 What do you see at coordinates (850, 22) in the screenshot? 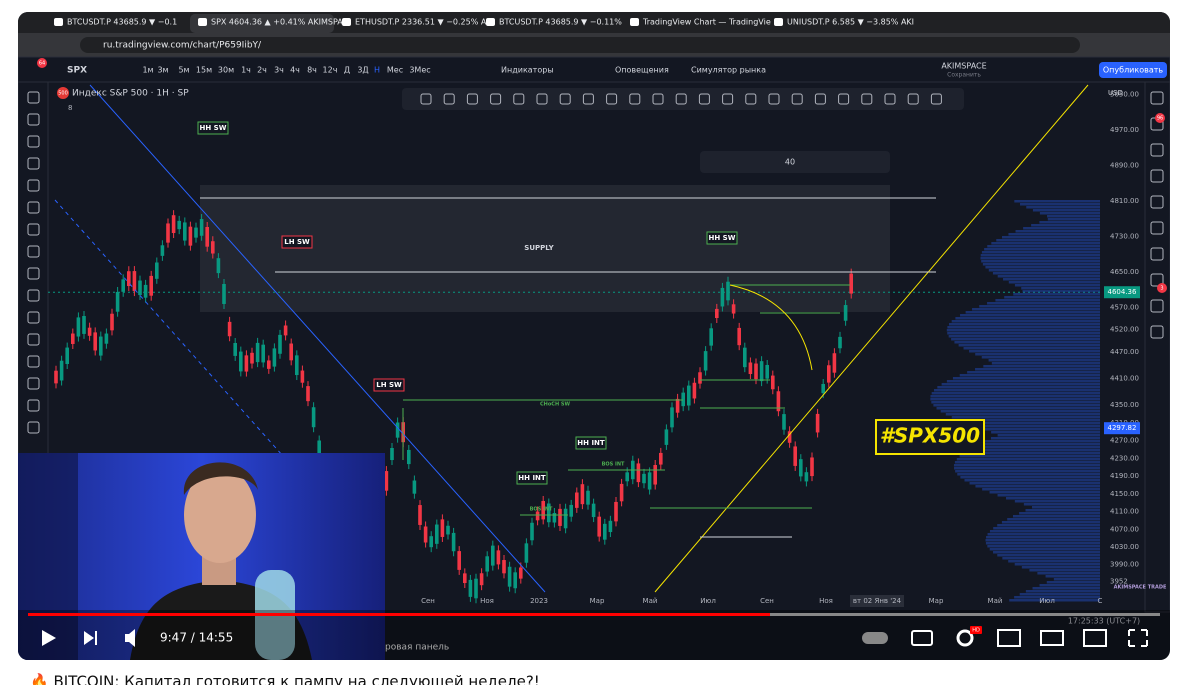
I see `browser-tab: UNIUSDT.P 6.585 ▼ −3.85% AKI` at bounding box center [850, 22].